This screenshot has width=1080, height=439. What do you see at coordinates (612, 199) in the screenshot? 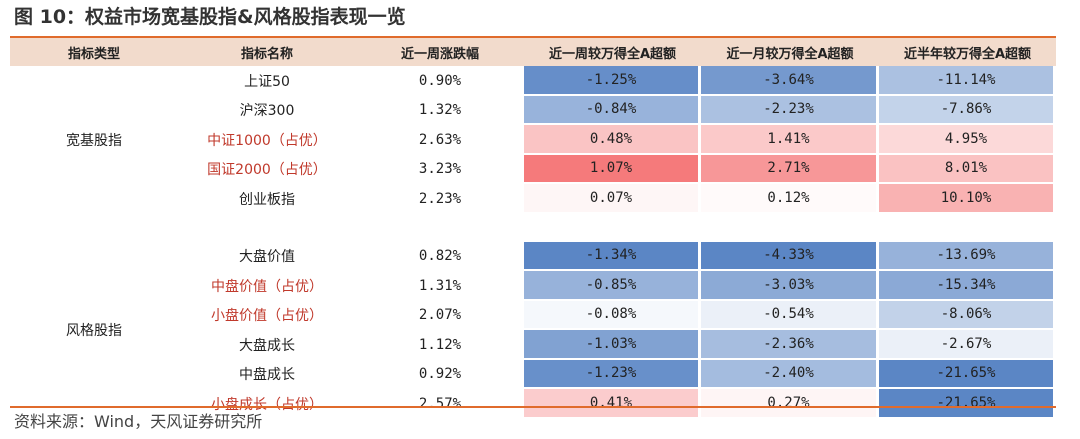
I see `excess-return-cell: 0.07%` at bounding box center [612, 199].